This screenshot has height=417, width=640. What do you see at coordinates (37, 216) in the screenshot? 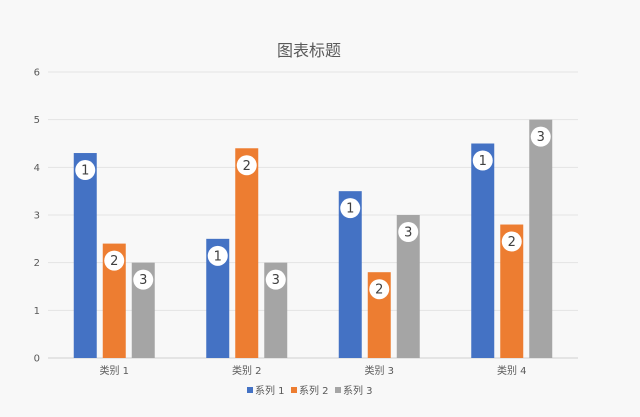
I see `y-tick-label: 3` at bounding box center [37, 216].